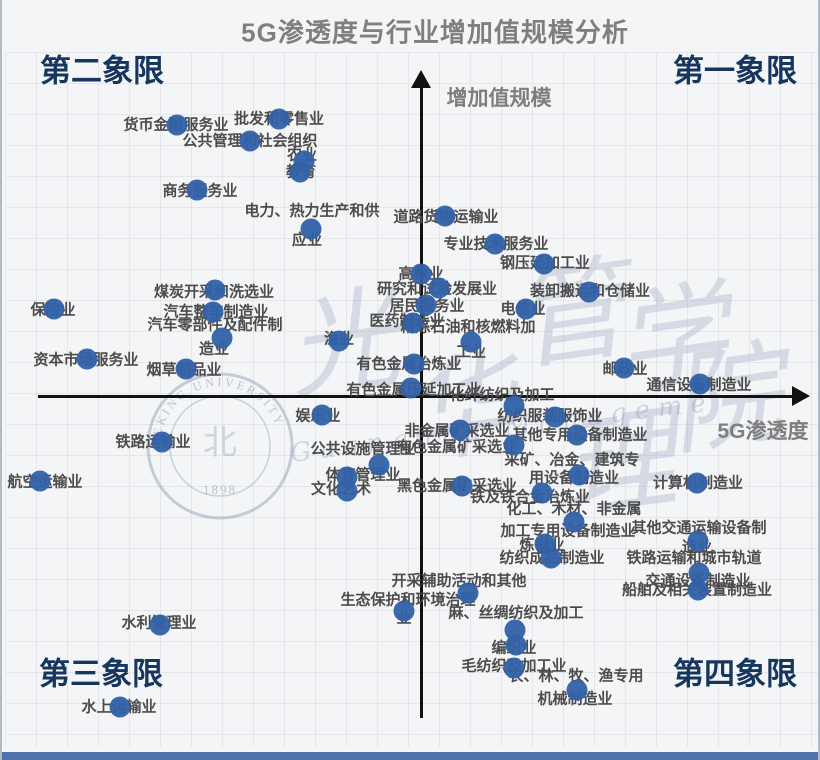  Describe the element at coordinates (468, 327) in the screenshot. I see `point-label: 精炼石油和核燃料加` at that location.